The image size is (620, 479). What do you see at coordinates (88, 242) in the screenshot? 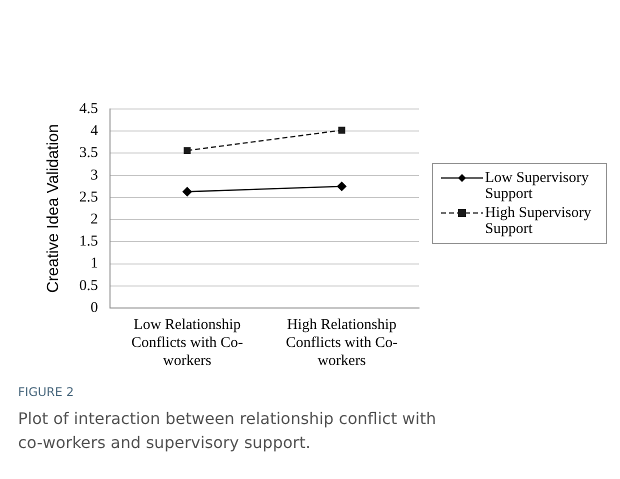
I see `y-tick-label: 1.5` at bounding box center [88, 242].